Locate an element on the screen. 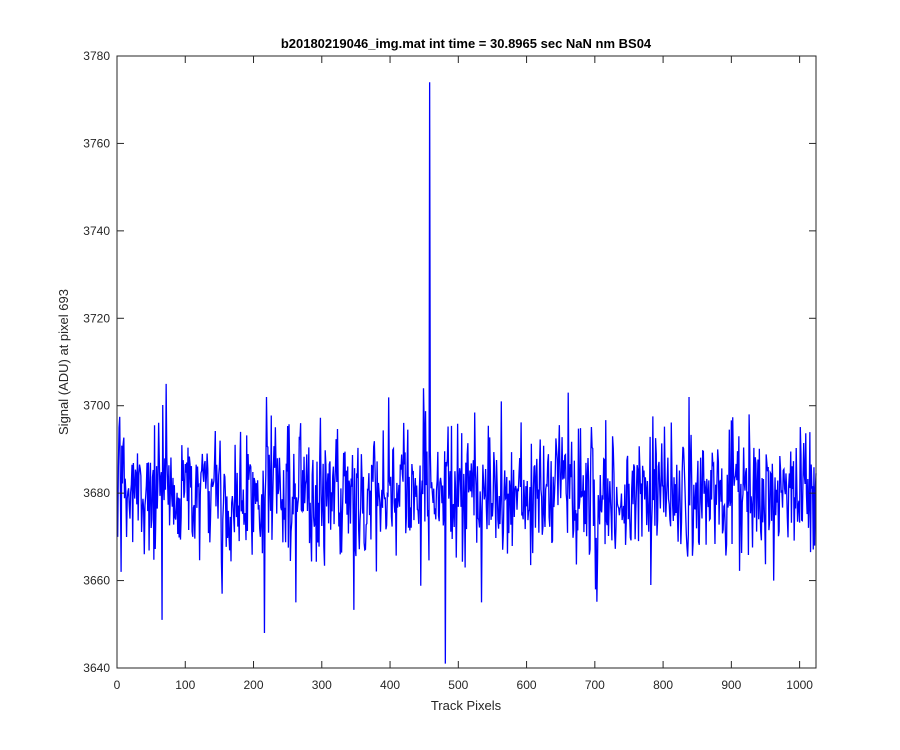  x-tick-label: 100 is located at coordinates (185, 685).